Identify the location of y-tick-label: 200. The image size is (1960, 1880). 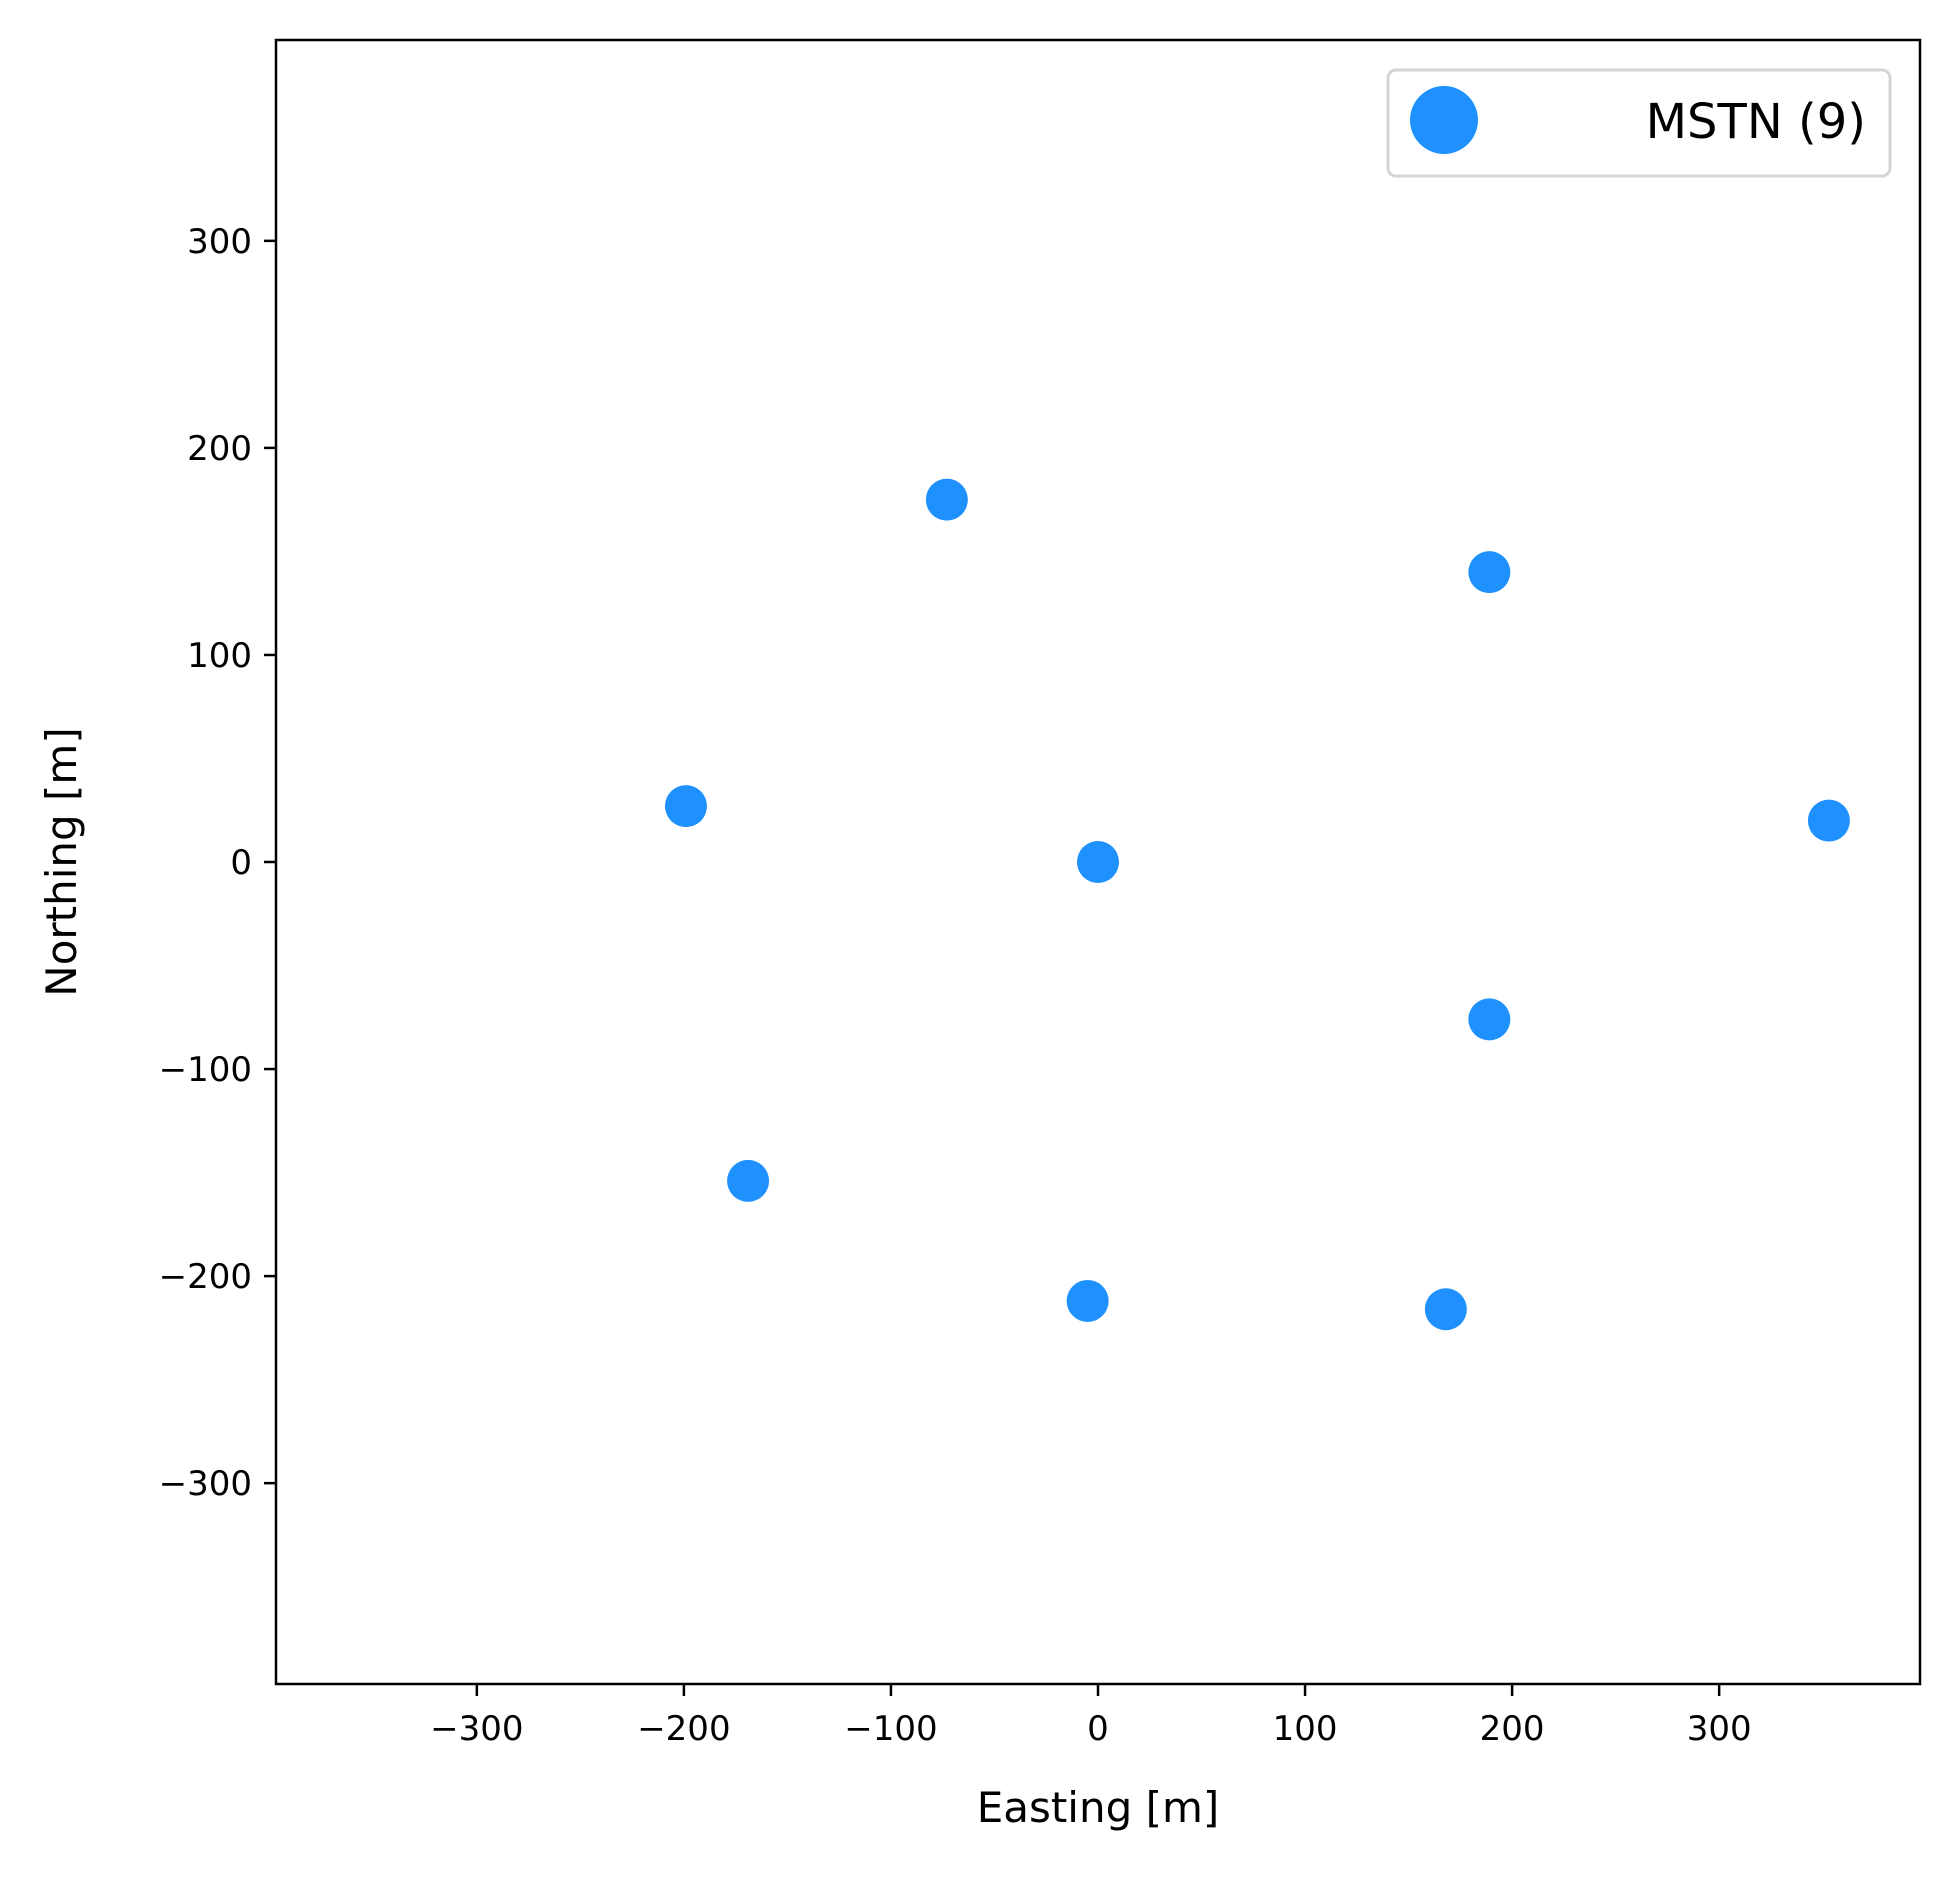
(219, 449).